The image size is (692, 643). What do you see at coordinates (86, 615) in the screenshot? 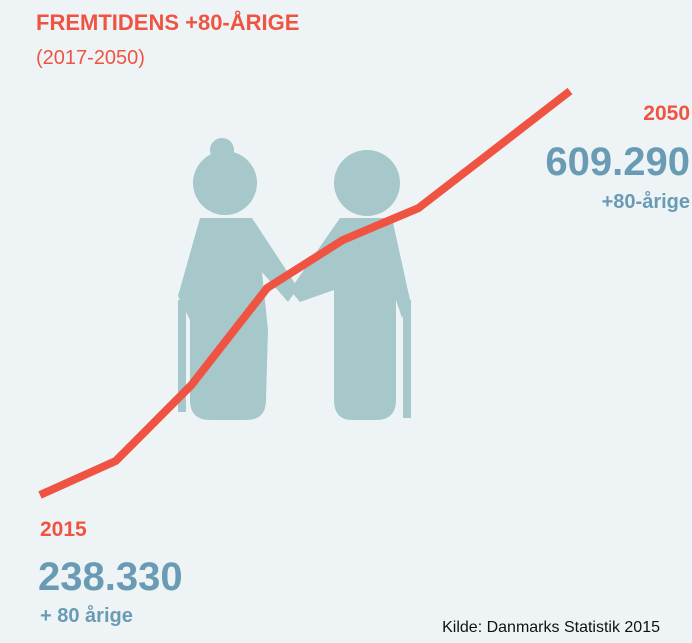
I see `start-note: + 80 årige` at bounding box center [86, 615].